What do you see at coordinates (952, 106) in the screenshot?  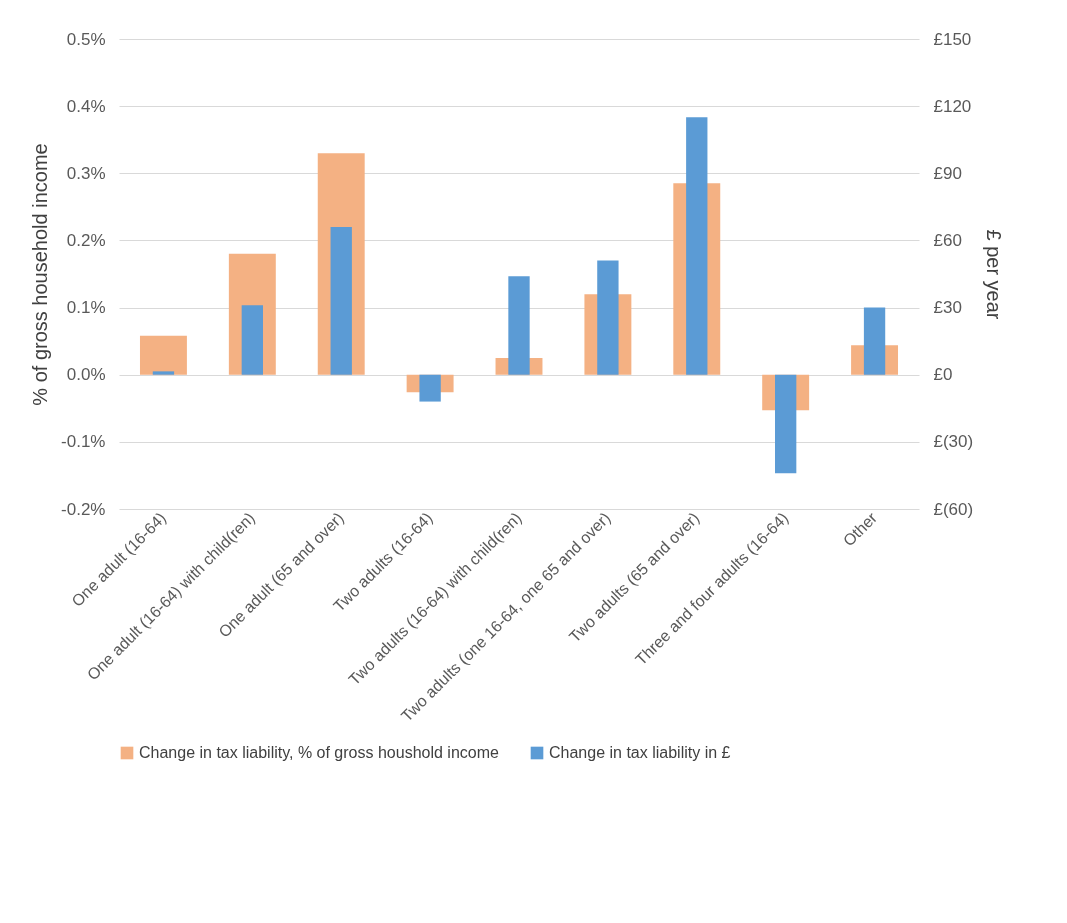 I see `y2-tick-label: £120` at bounding box center [952, 106].